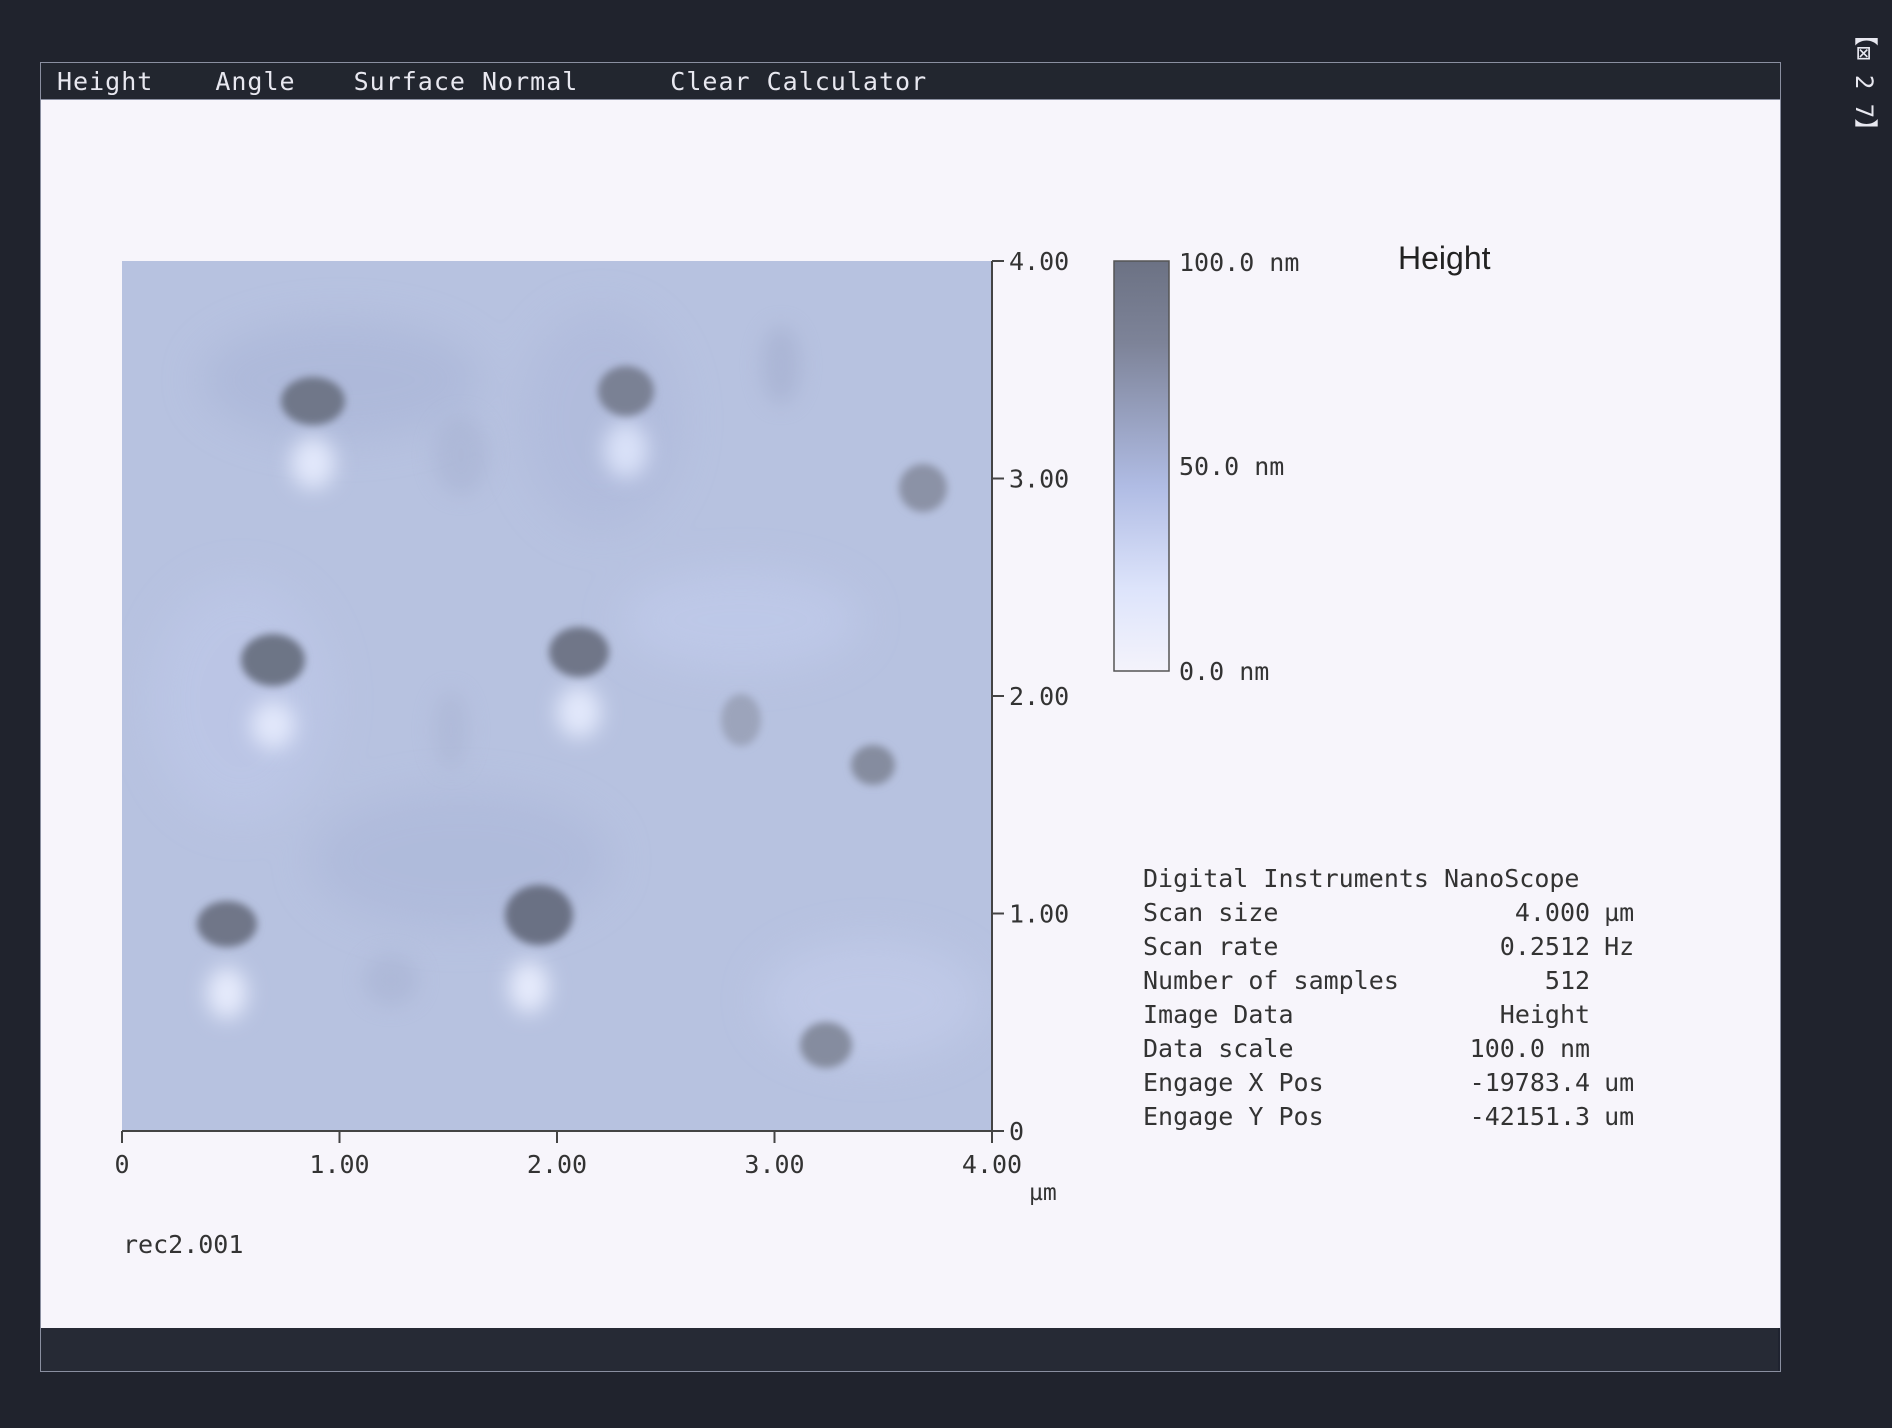 The width and height of the screenshot is (1892, 1428). Describe the element at coordinates (1423, 1015) in the screenshot. I see `parameter-row: Image Data Height` at that location.